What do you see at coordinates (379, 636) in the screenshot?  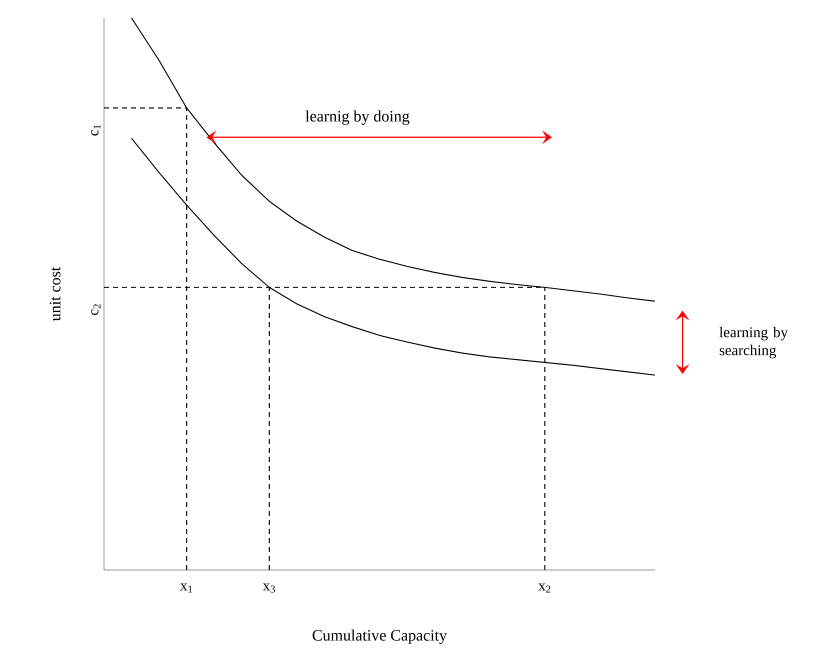 I see `x-axis-title: Cumulative Capacity` at bounding box center [379, 636].